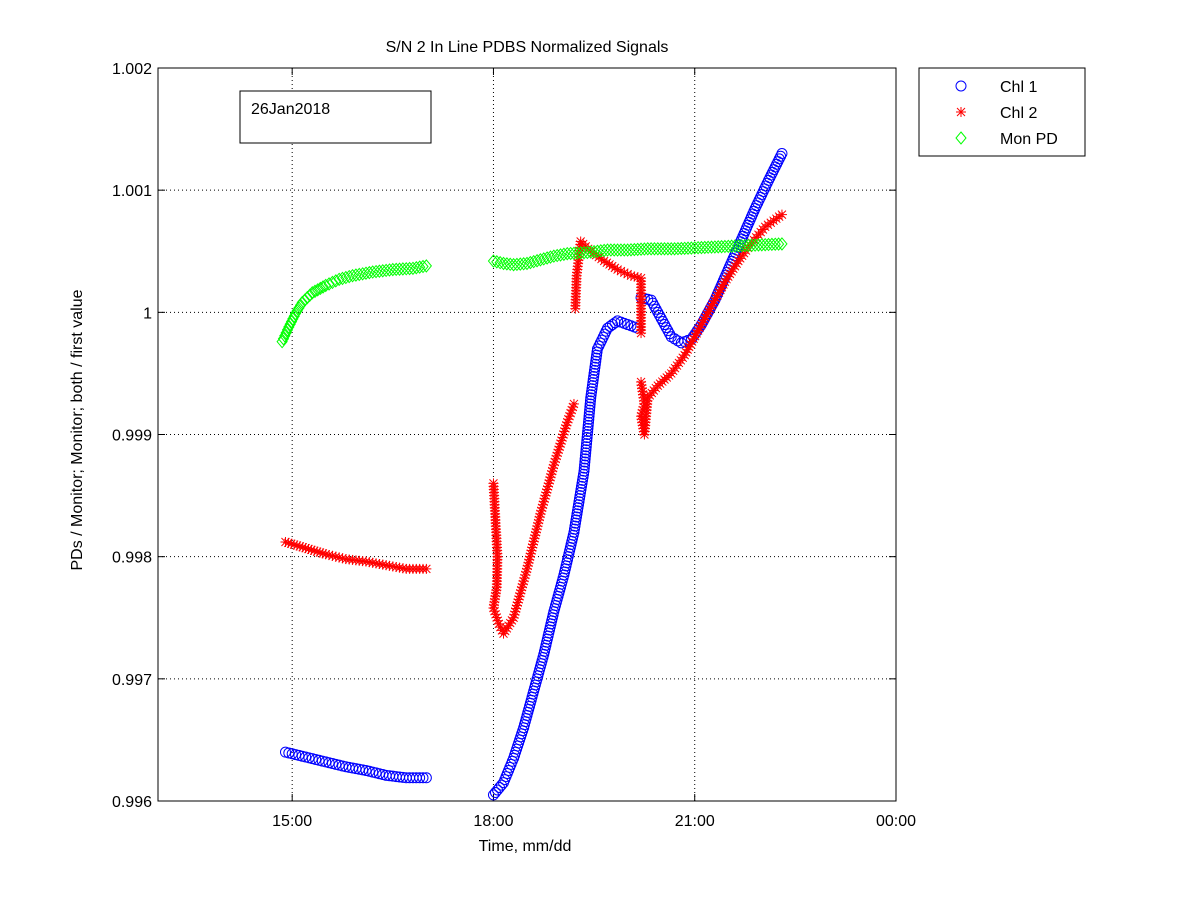 The width and height of the screenshot is (1200, 900). I want to click on legend: Chl 1 Chl 2 Mon PD, so click(1002, 112).